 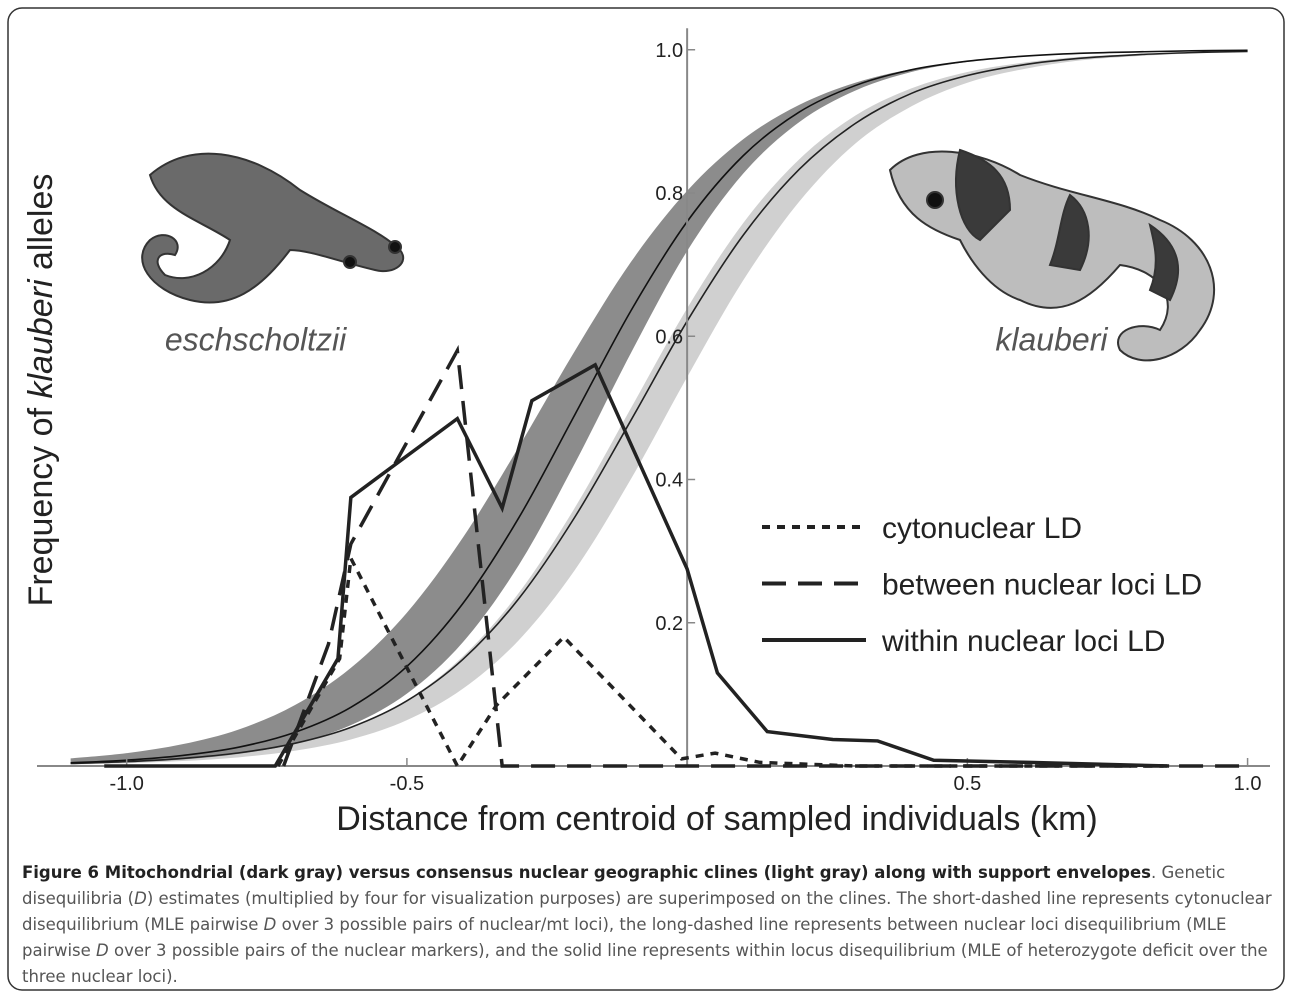 What do you see at coordinates (669, 624) in the screenshot?
I see `y-tick-label: 0.2` at bounding box center [669, 624].